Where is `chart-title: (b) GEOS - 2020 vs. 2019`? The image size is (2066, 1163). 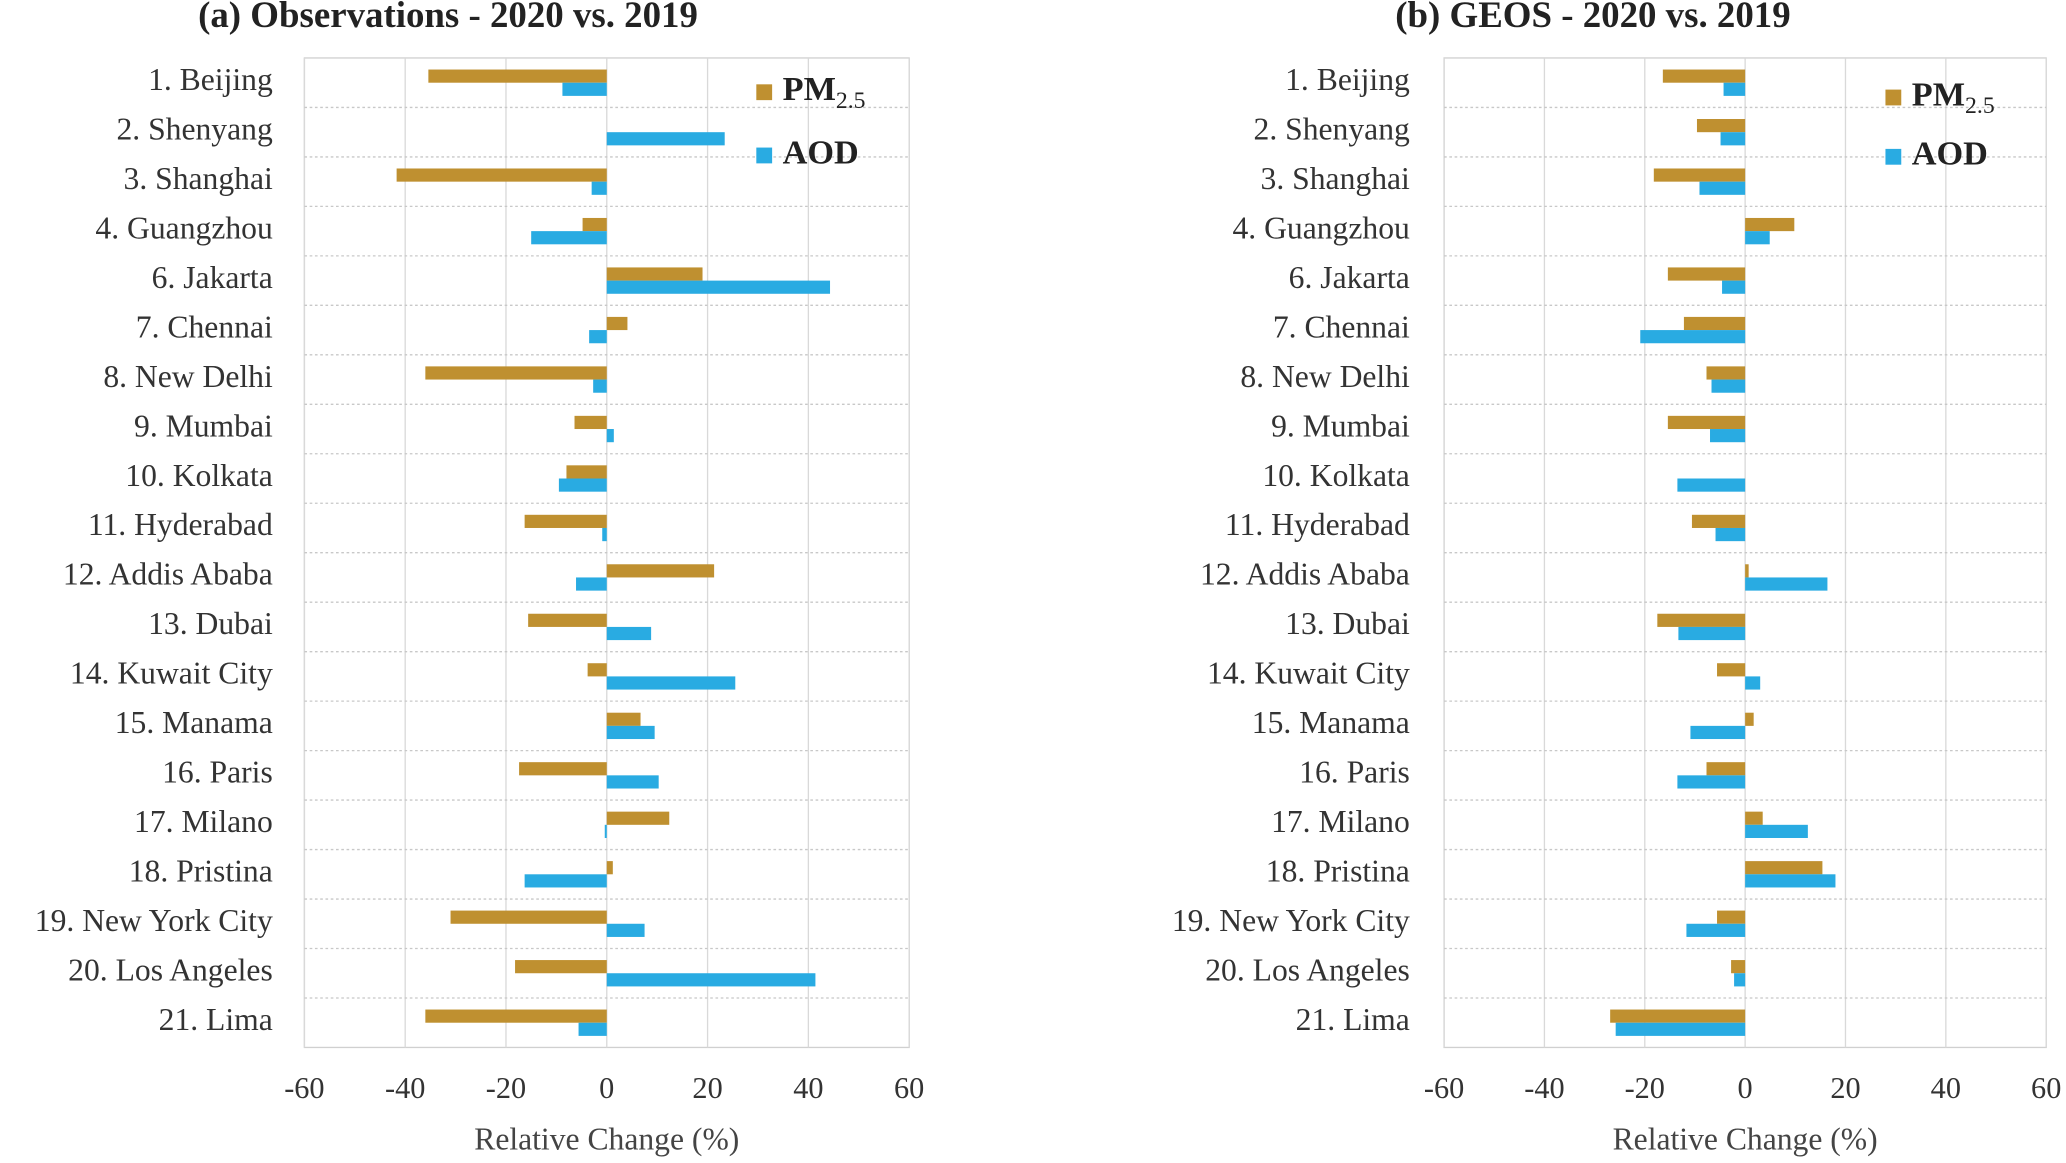 chart-title: (b) GEOS - 2020 vs. 2019 is located at coordinates (1592, 18).